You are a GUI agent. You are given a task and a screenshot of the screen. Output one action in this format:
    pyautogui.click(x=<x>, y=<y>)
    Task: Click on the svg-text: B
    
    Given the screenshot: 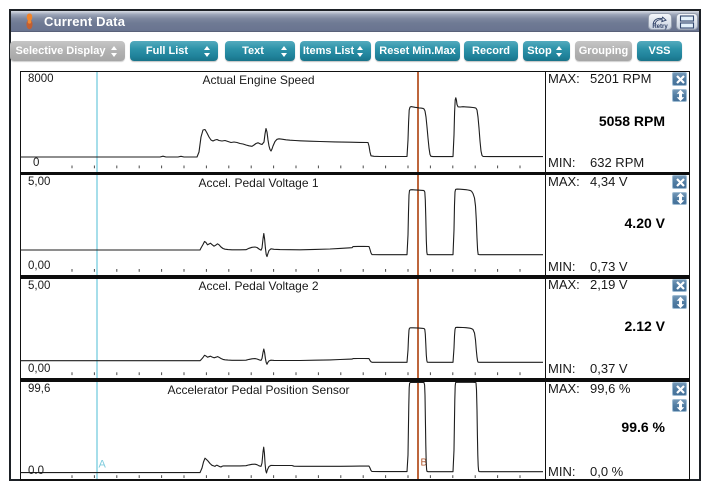 What is the action you would take?
    pyautogui.click(x=424, y=463)
    